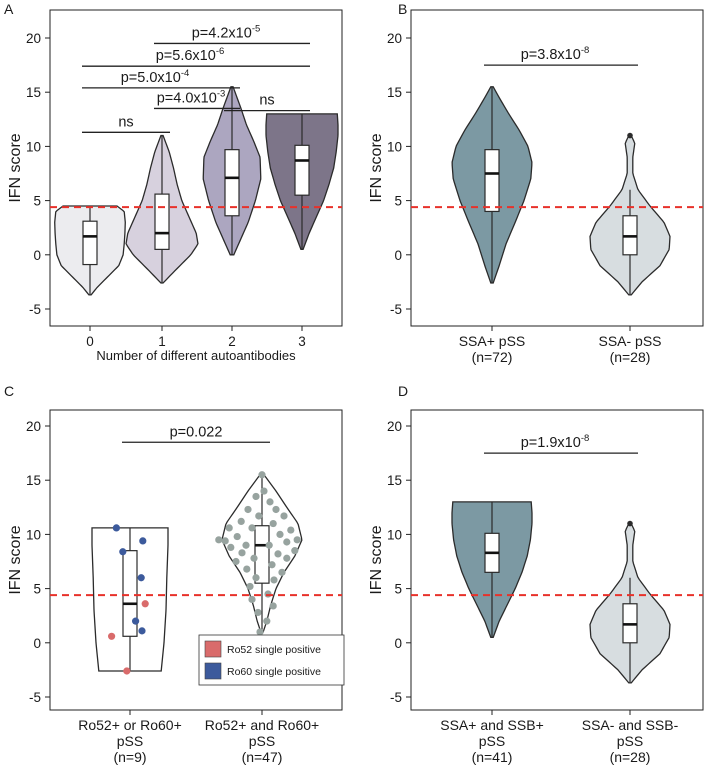  What do you see at coordinates (33, 38) in the screenshot?
I see `y-tick-label: 20` at bounding box center [33, 38].